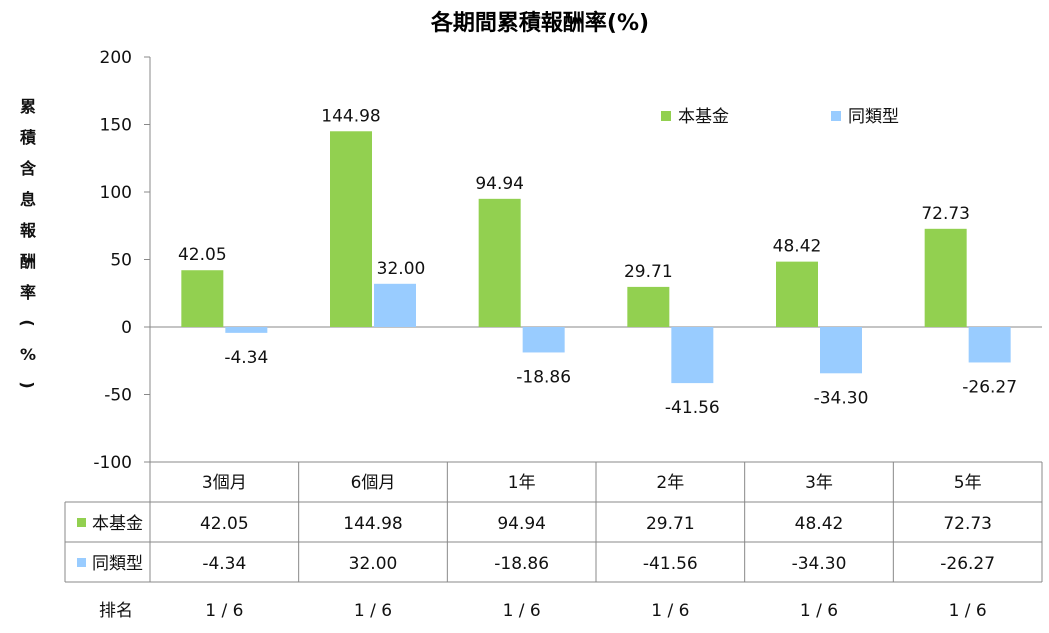  What do you see at coordinates (539, 23) in the screenshot?
I see `chart-title: 各期間累積報酬率(%)` at bounding box center [539, 23].